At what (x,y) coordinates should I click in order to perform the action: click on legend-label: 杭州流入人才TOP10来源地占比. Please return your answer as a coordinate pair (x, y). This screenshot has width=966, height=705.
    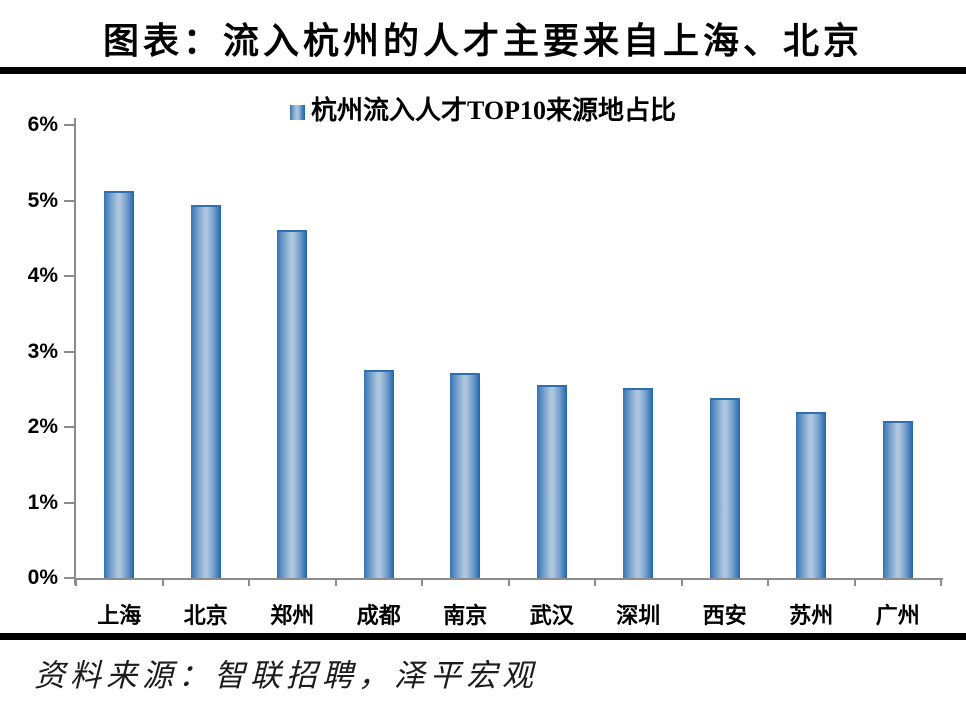
    Looking at the image, I should click on (493, 110).